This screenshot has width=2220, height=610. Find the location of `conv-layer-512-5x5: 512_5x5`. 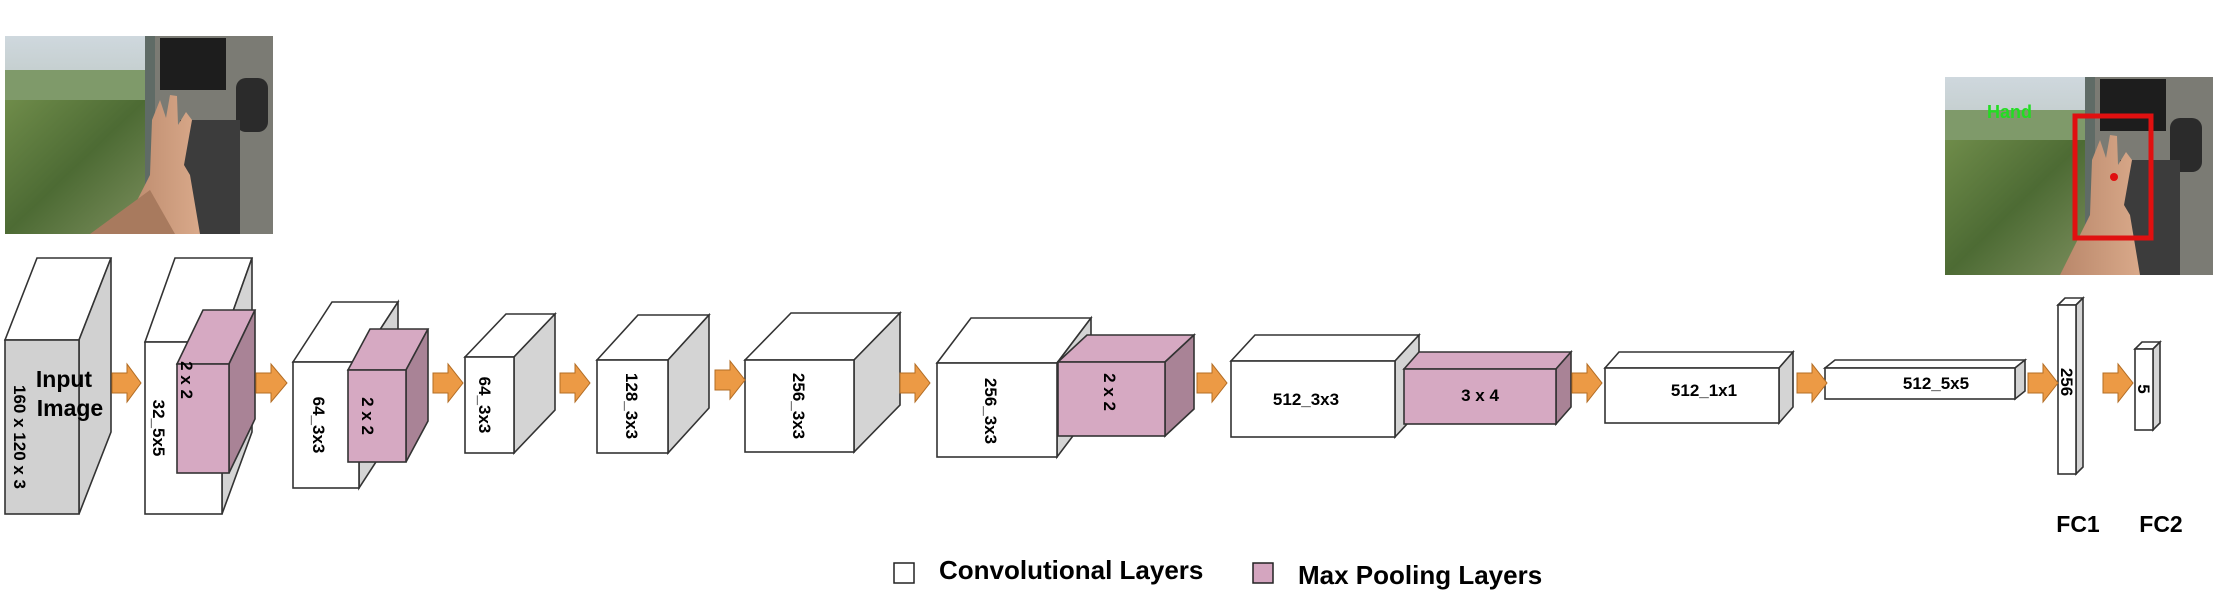

conv-layer-512-5x5: 512_5x5 is located at coordinates (1925, 379).